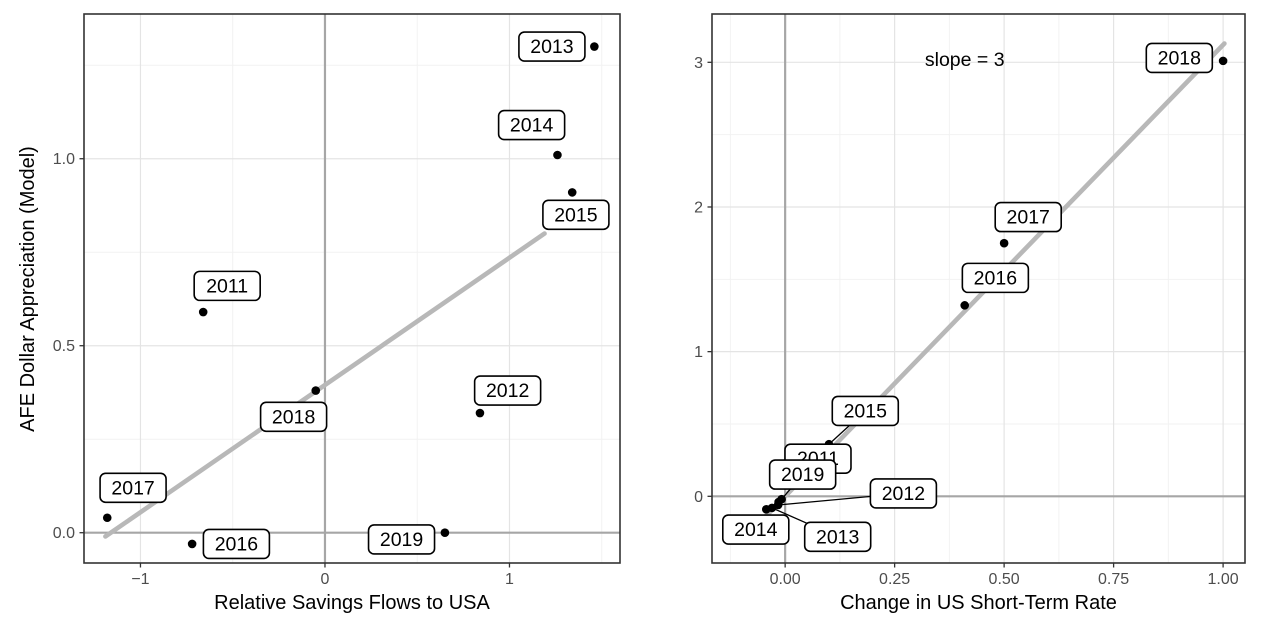 This screenshot has height=628, width=1280. I want to click on x-tick-label: −1, so click(140, 579).